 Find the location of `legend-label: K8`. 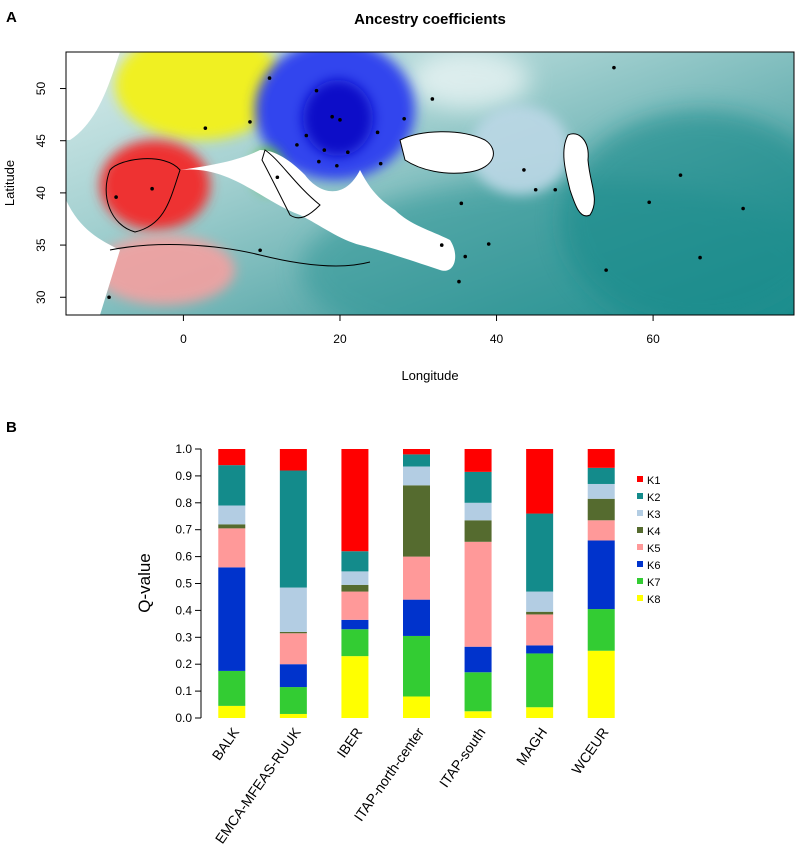

legend-label: K8 is located at coordinates (653, 600).